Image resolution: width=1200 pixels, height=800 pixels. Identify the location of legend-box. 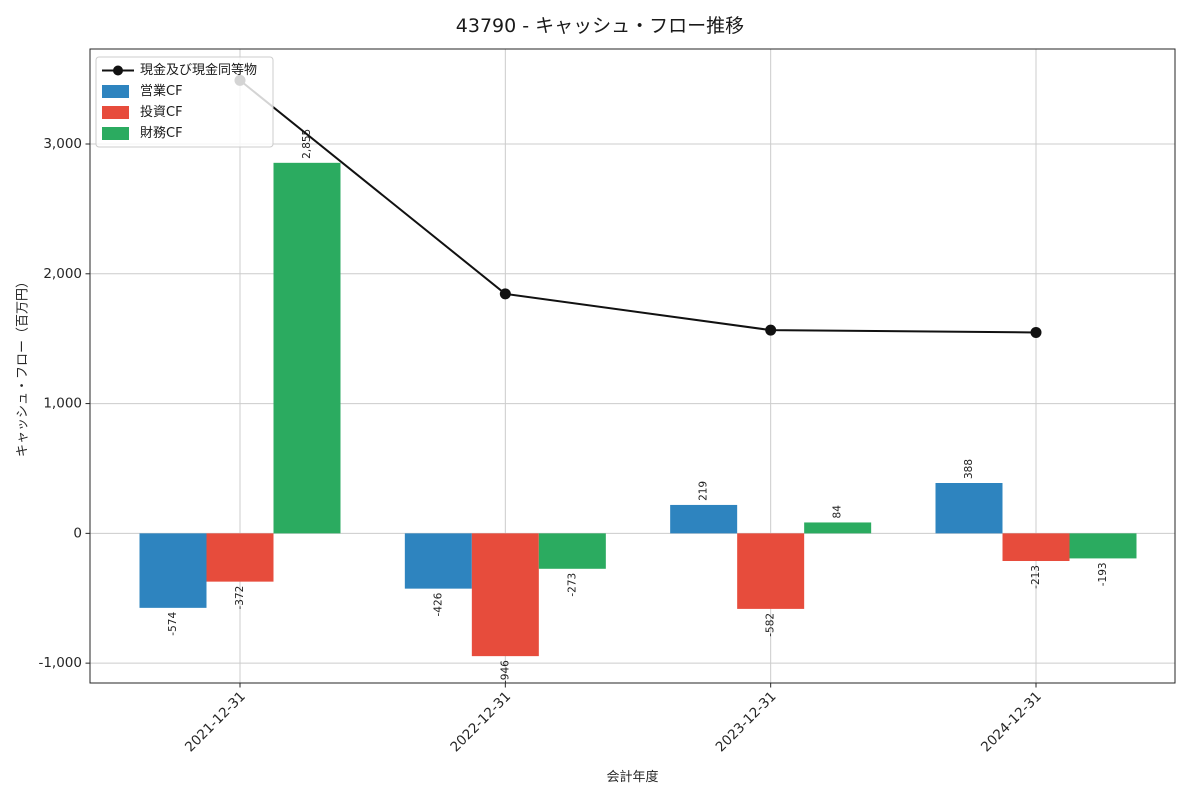
(184, 102).